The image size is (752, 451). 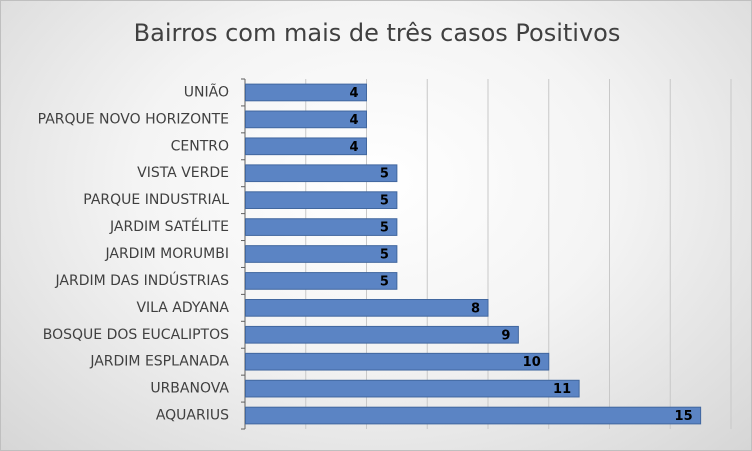 I want to click on data-label: 15, so click(x=684, y=416).